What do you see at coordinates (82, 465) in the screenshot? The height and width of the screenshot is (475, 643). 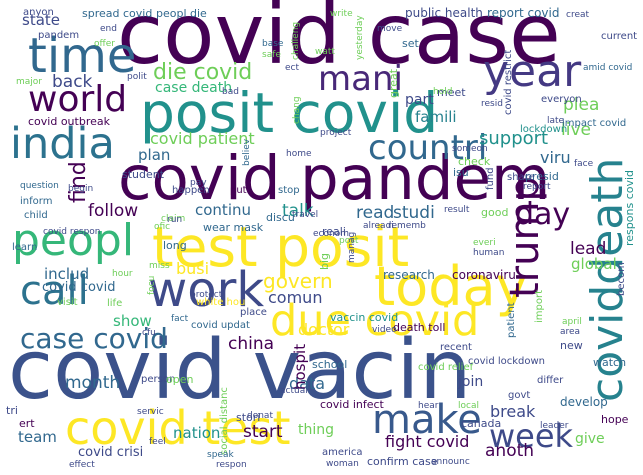 I see `cloud-word: effect` at bounding box center [82, 465].